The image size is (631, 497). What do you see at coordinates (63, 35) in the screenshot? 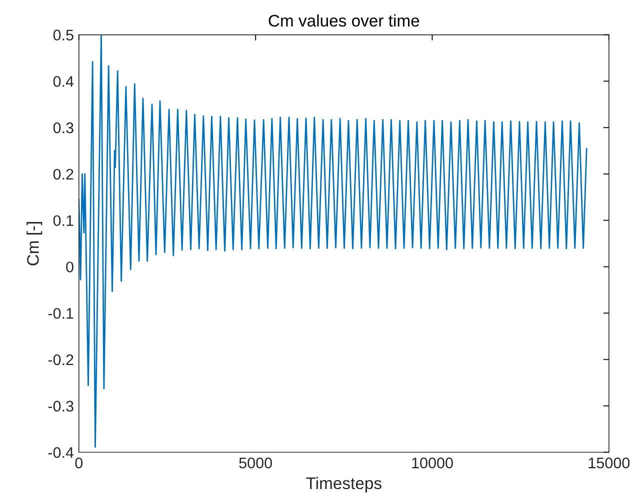
I see `y-tick-label: 0.5` at bounding box center [63, 35].